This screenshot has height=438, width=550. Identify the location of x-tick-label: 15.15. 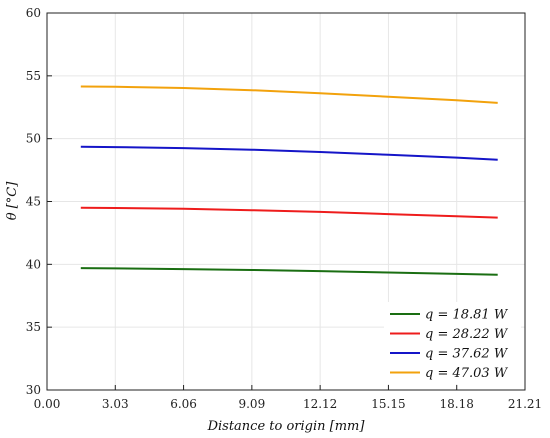
(388, 404).